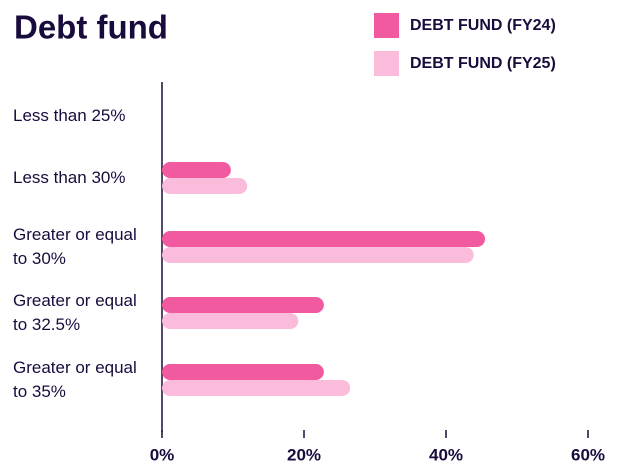 This screenshot has height=467, width=624. I want to click on legend-label: DEBT FUND (FY25), so click(483, 63).